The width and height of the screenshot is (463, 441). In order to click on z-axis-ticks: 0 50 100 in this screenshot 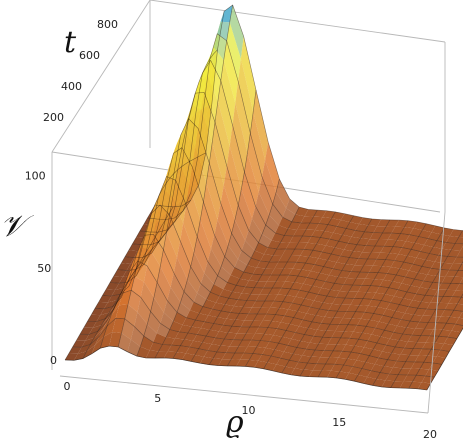, I will do `click(41, 268)`.